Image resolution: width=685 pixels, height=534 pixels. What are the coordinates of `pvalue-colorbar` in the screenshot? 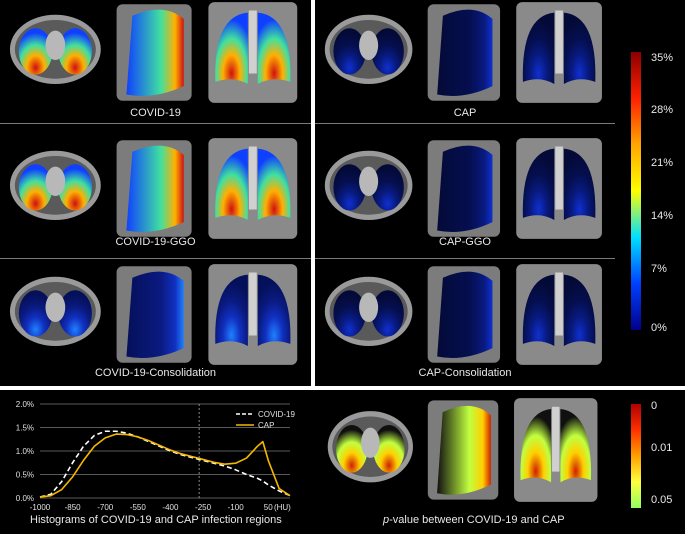 It's located at (636, 456).